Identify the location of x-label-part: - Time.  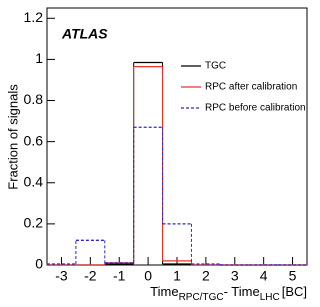
(242, 291).